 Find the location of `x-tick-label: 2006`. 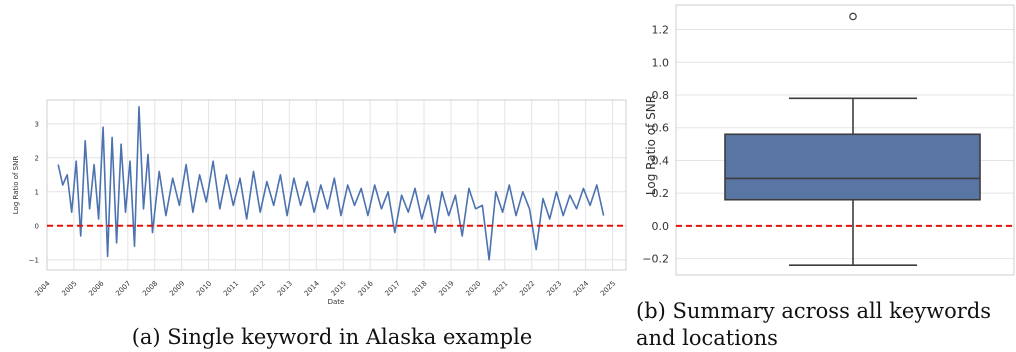

x-tick-label: 2006 is located at coordinates (96, 288).